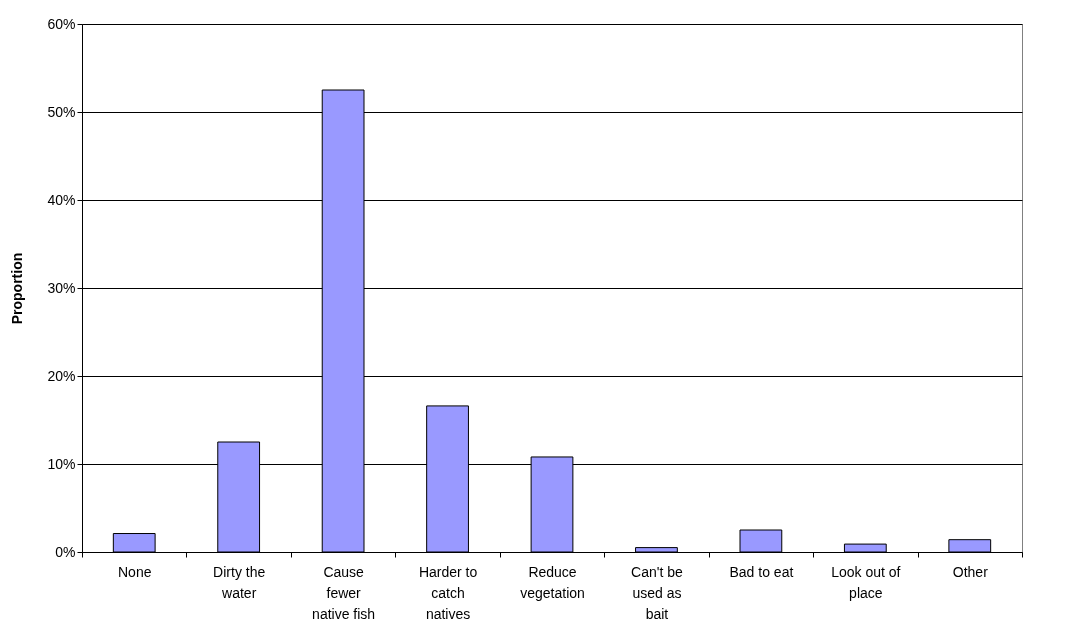 Image resolution: width=1077 pixels, height=644 pixels. I want to click on y-tick-label: 30%, so click(61, 287).